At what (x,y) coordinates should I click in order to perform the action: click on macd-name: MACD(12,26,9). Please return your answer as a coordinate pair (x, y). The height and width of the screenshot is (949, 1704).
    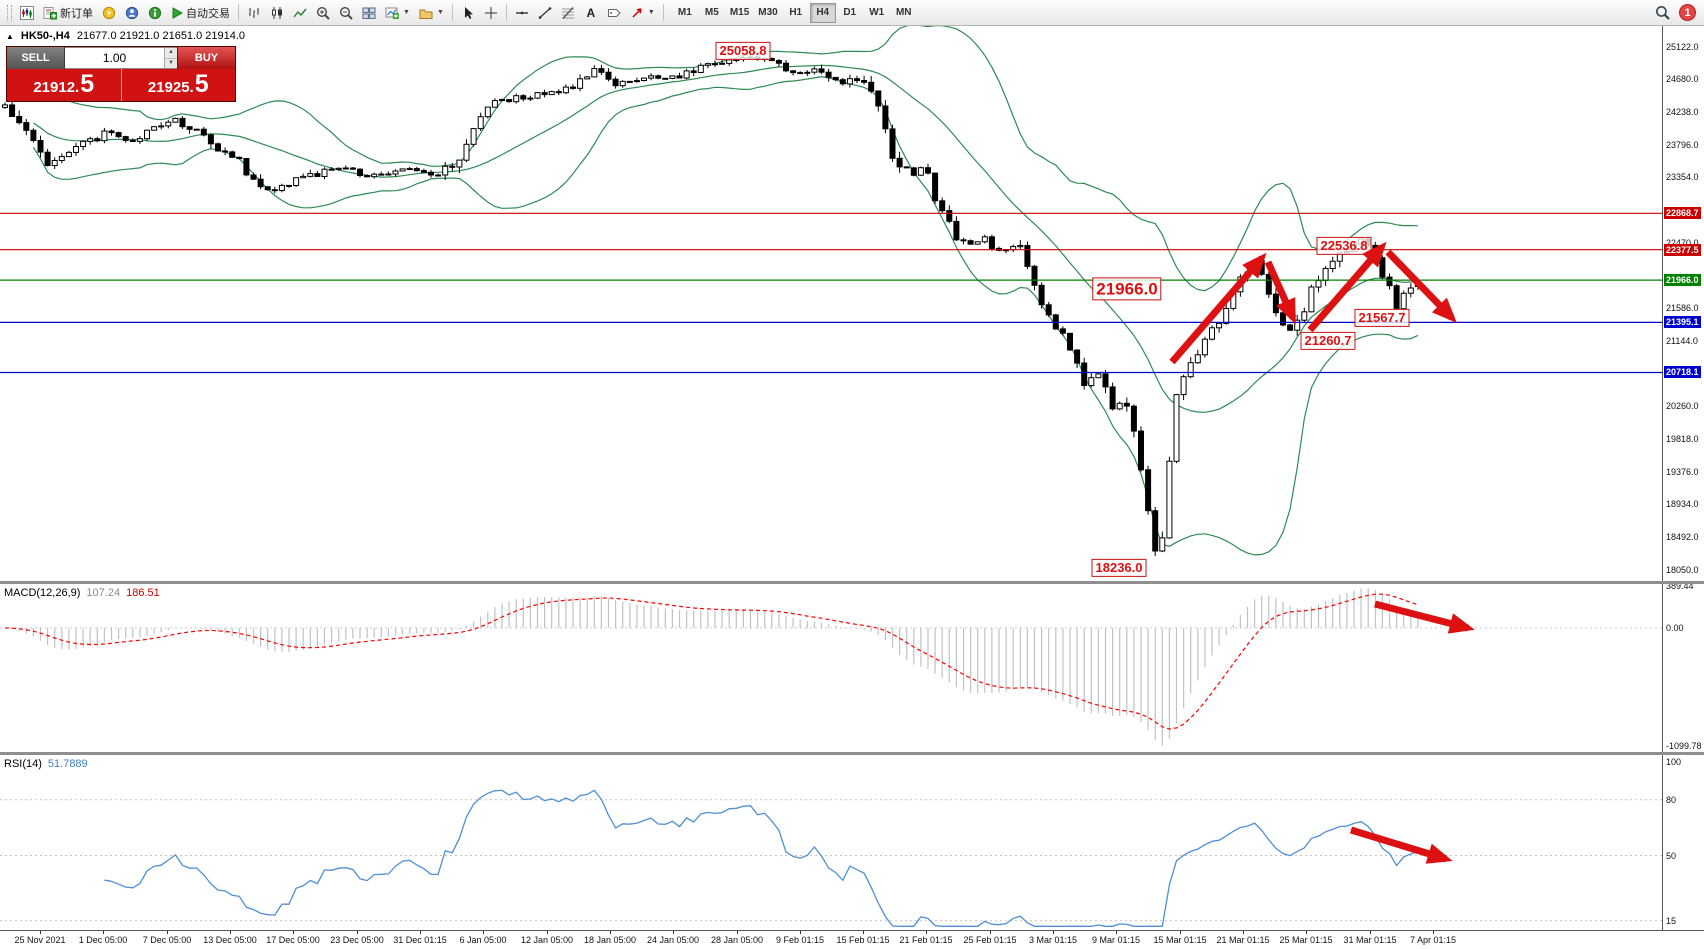
    Looking at the image, I should click on (42, 593).